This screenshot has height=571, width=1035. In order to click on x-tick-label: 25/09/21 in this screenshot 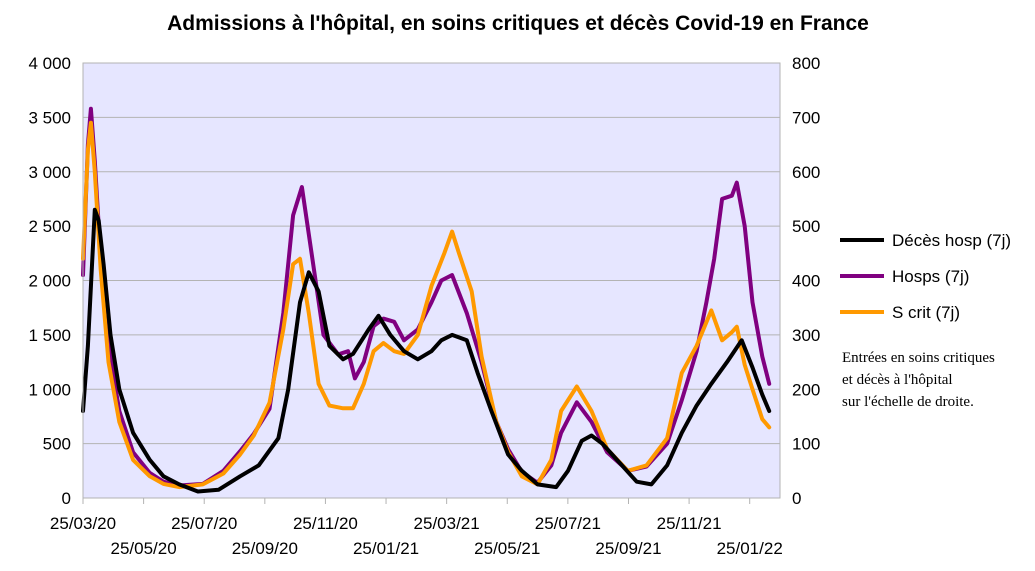, I will do `click(628, 548)`.